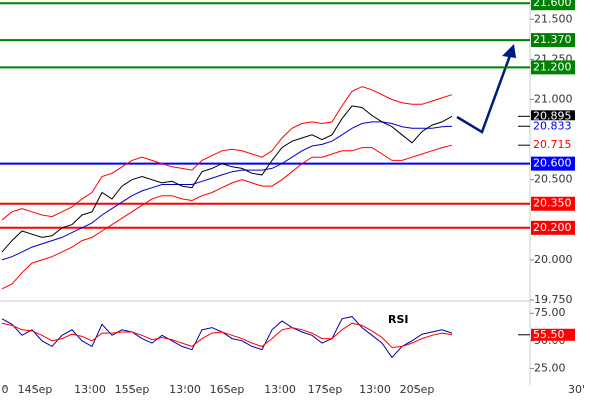  I want to click on y-tick-label: 19.750, so click(553, 299).